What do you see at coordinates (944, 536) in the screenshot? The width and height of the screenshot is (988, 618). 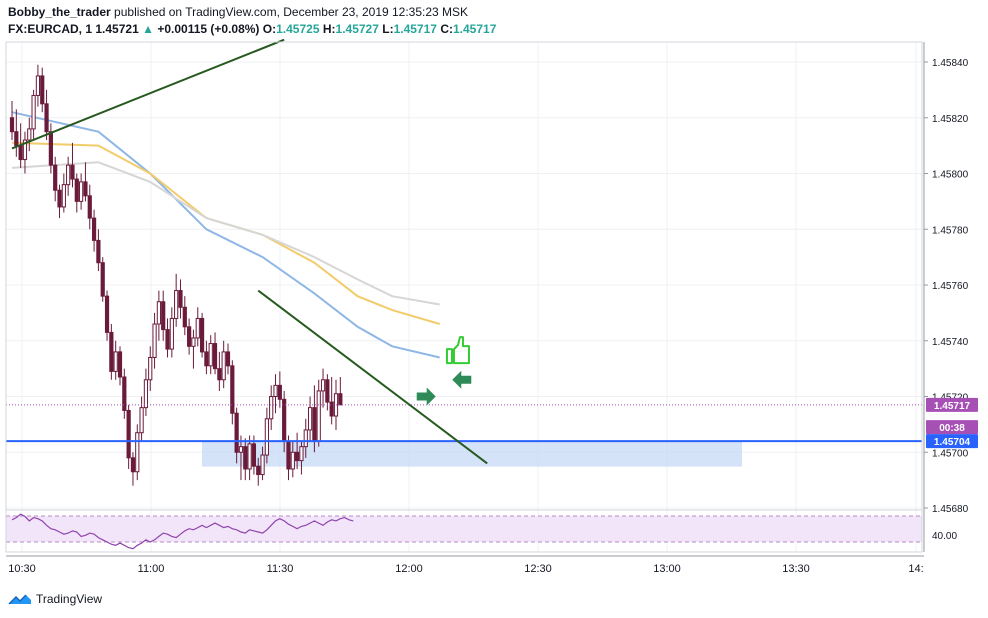 I see `rsi-level-label: 40.00` at bounding box center [944, 536].